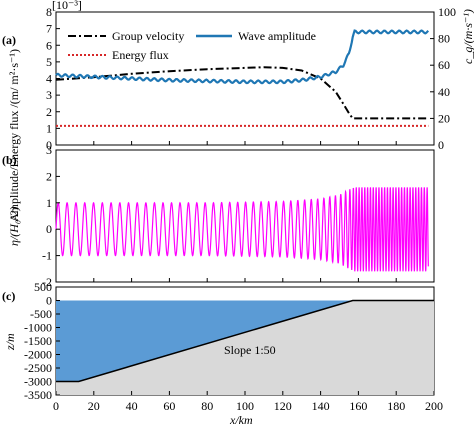 The image size is (474, 428). What do you see at coordinates (49, 128) in the screenshot?
I see `a-ytick-label: 1` at bounding box center [49, 128].